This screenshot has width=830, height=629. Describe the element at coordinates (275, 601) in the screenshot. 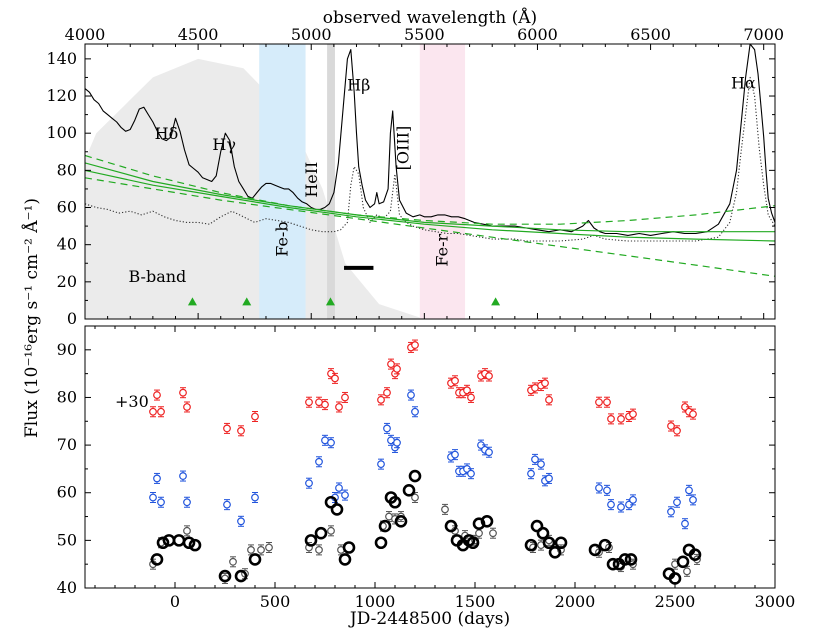

I see `bottom-x-tick-label: 500` at that location.